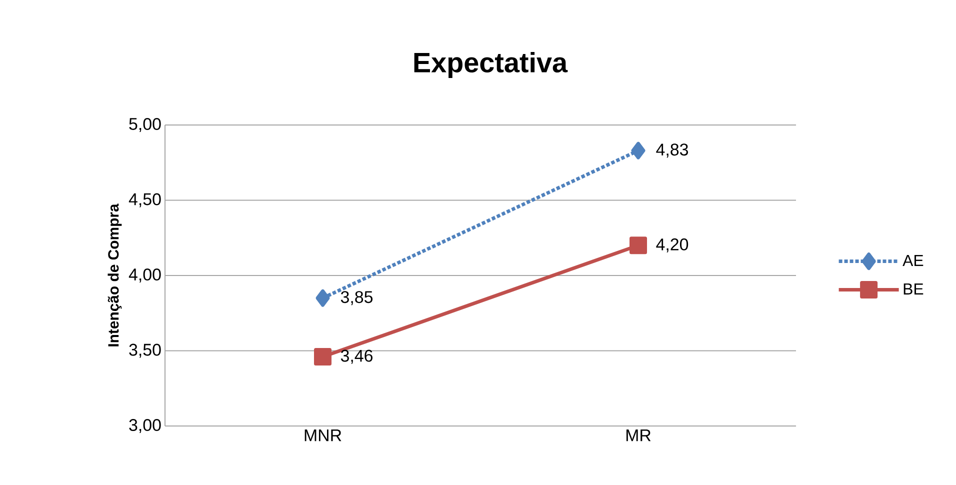  I want to click on data-label: 3,46, so click(356, 357).